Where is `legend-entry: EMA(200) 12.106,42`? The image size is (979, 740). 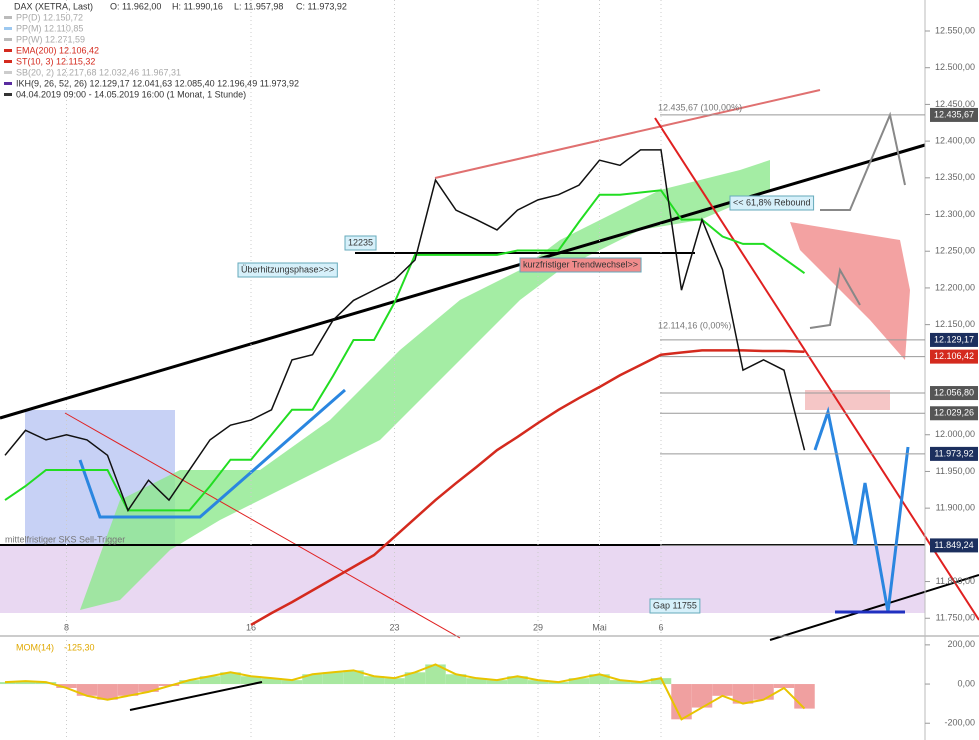
legend-entry: EMA(200) 12.106,42 is located at coordinates (57, 50).